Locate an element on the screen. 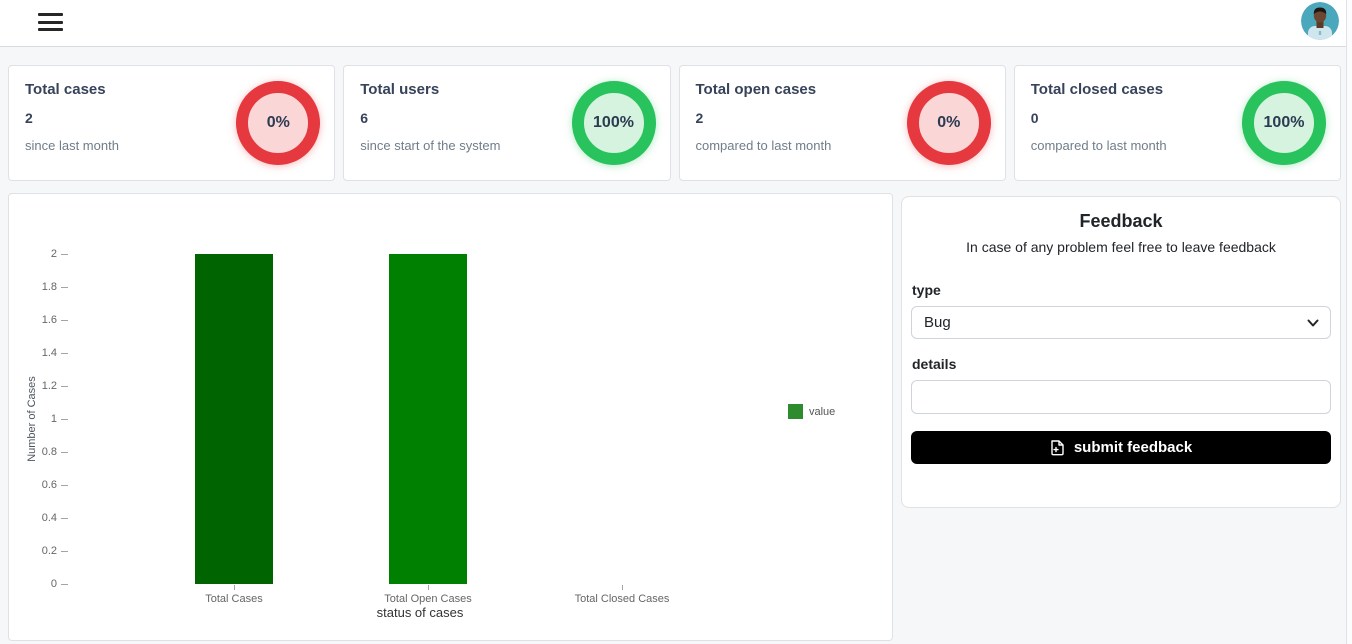 The height and width of the screenshot is (644, 1352). submit-feedback-label: submit feedback is located at coordinates (1133, 447).